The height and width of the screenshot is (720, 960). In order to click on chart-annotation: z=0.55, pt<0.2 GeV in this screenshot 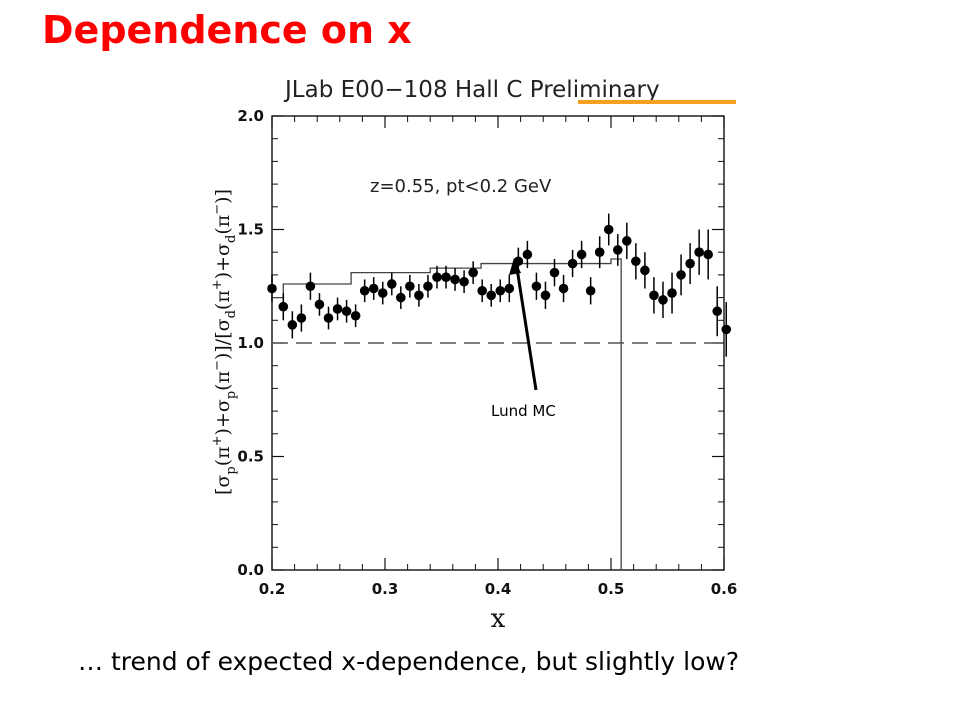, I will do `click(461, 186)`.